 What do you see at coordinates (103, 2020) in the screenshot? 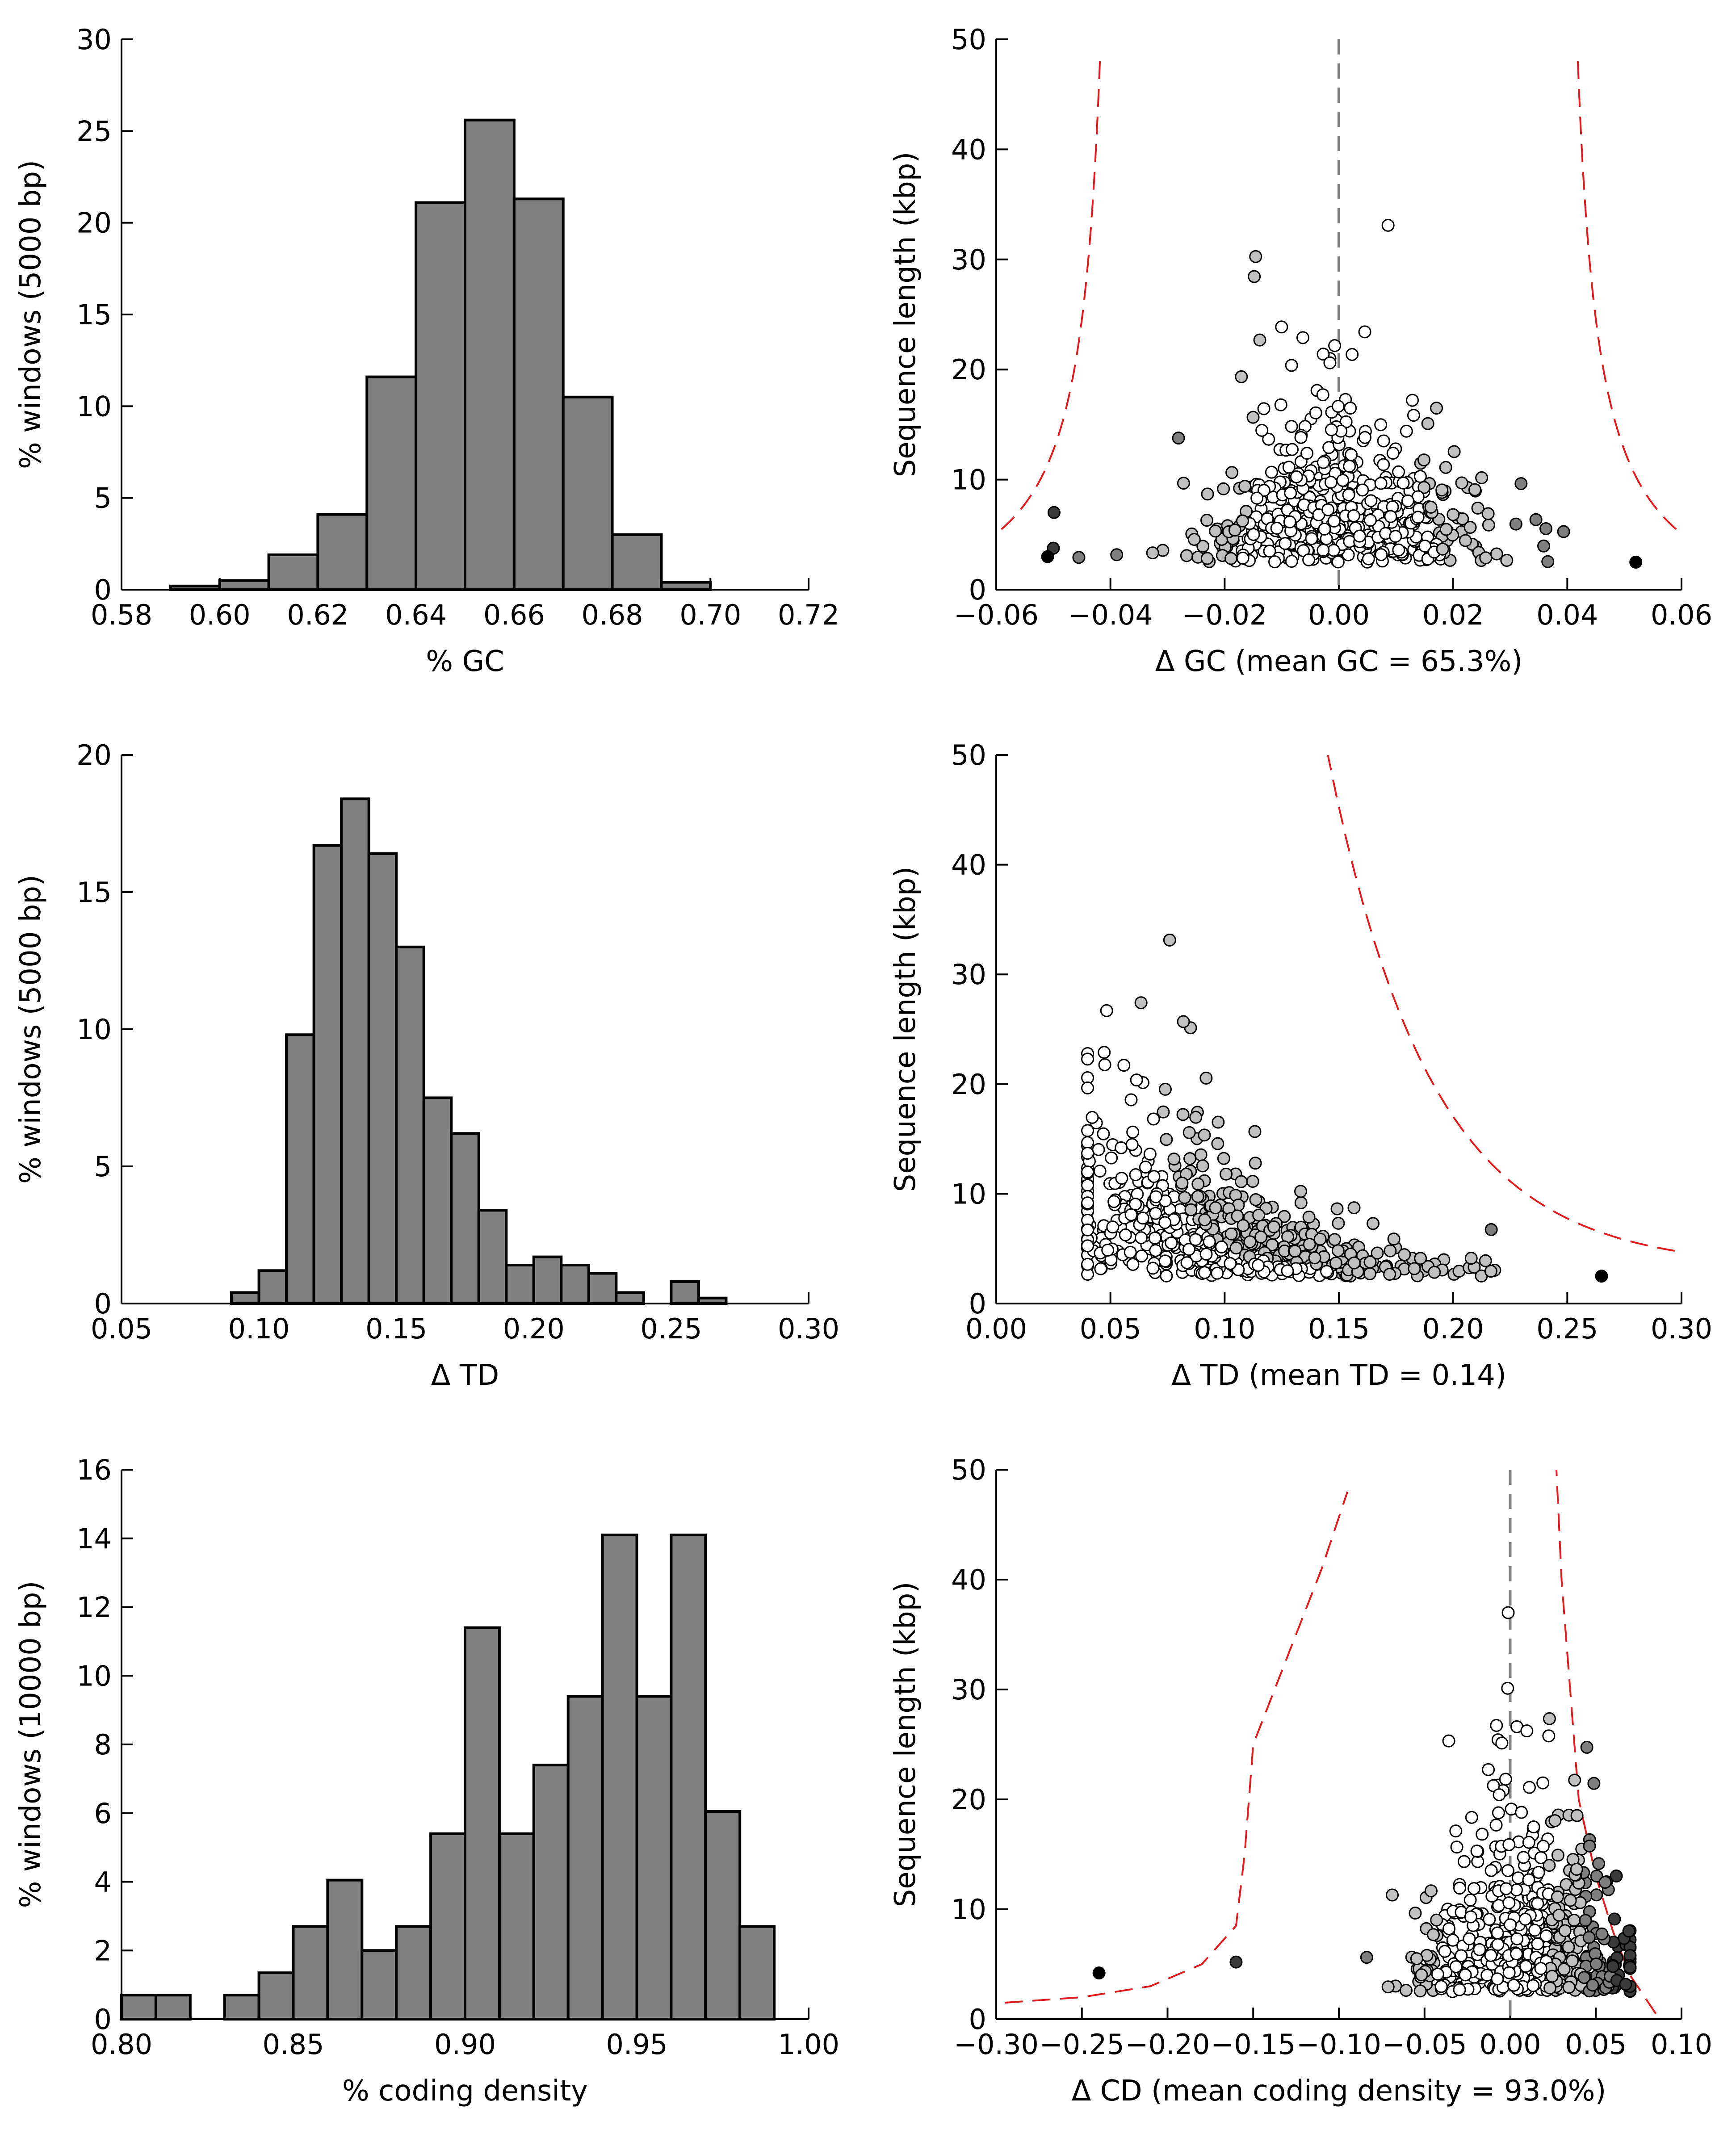
I see `y-tick-label: 0` at bounding box center [103, 2020].